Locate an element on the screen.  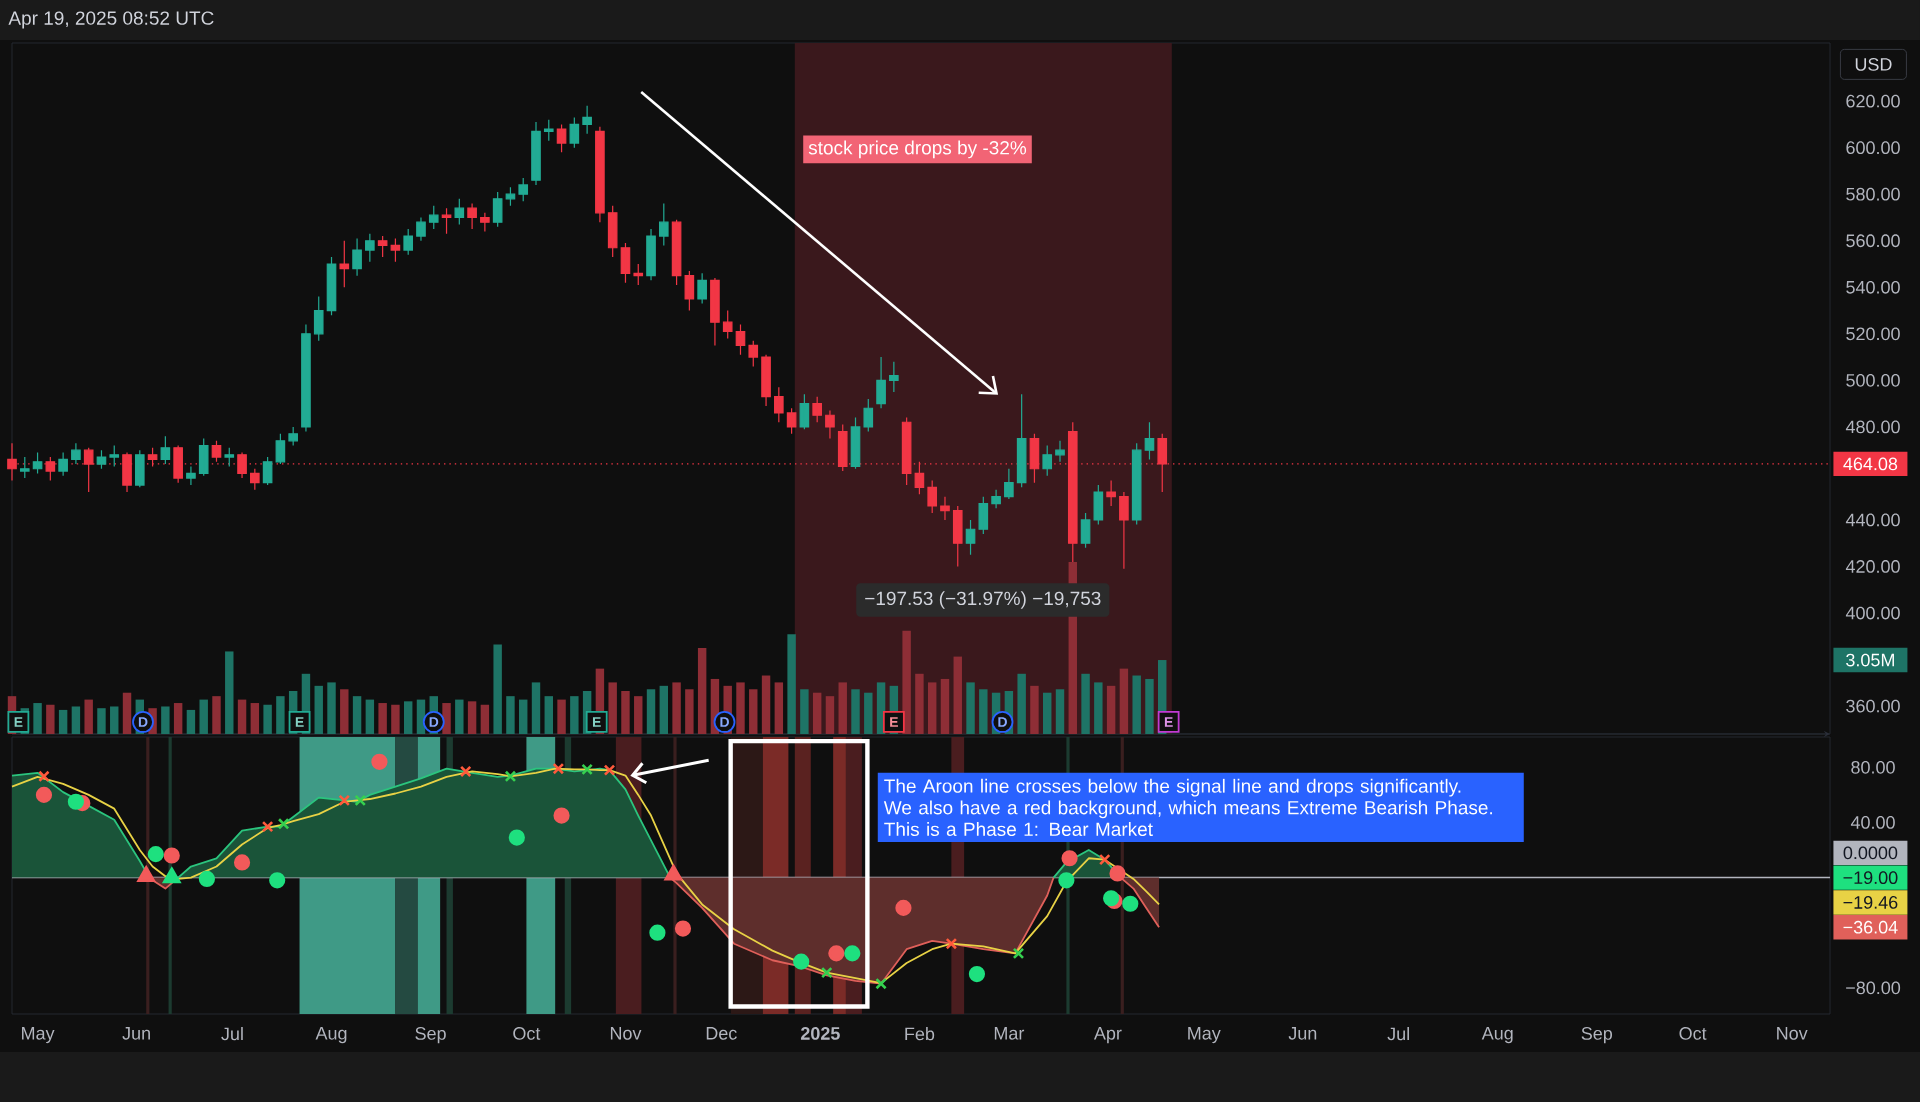
y-tick-label: 500.00 is located at coordinates (1873, 380).